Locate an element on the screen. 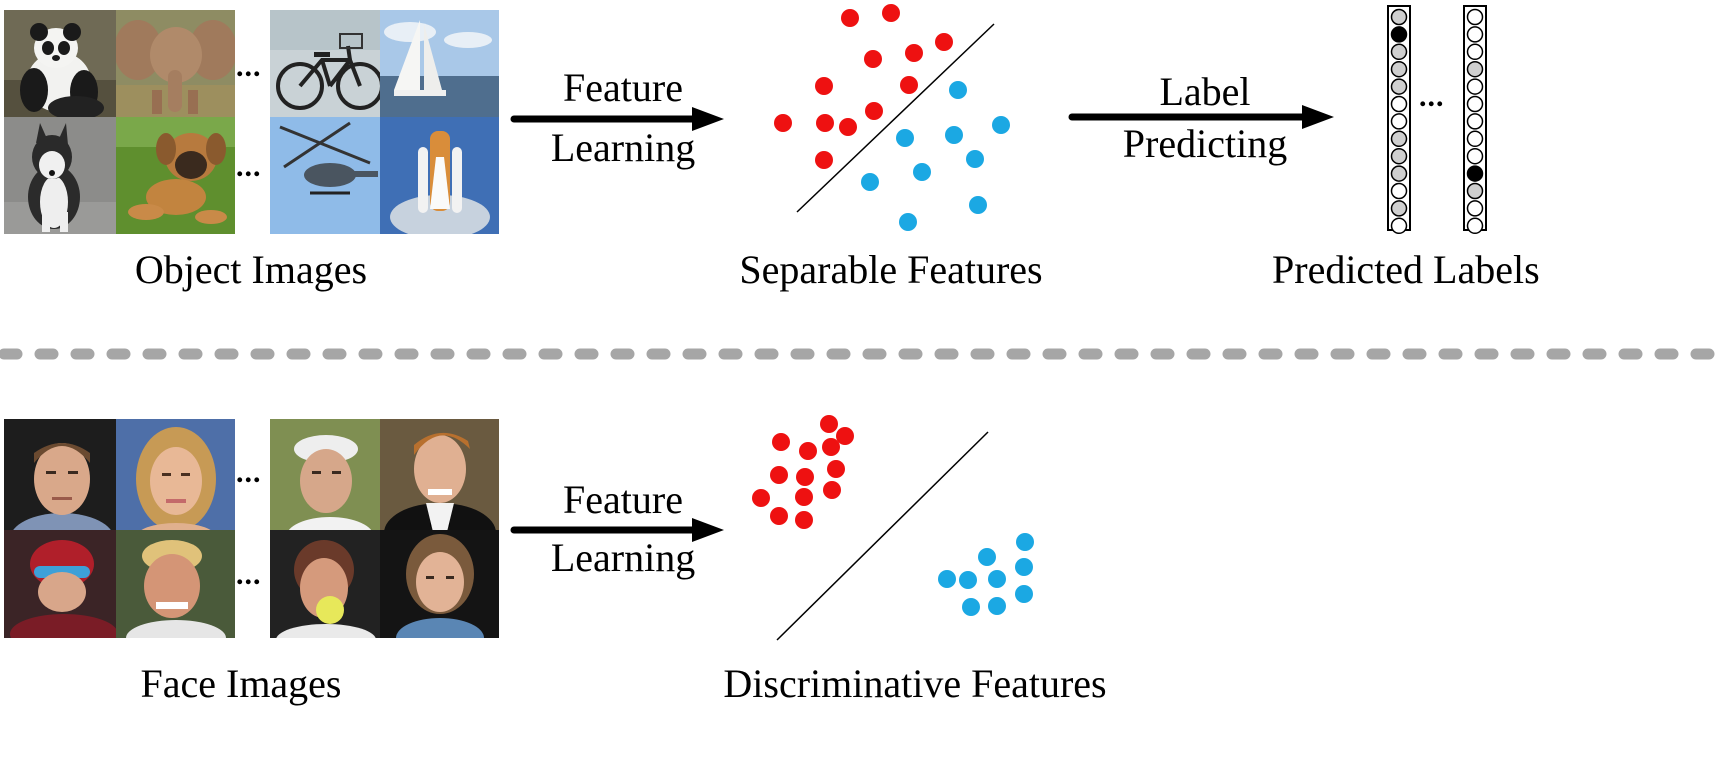  puppy-image is located at coordinates (175, 175).